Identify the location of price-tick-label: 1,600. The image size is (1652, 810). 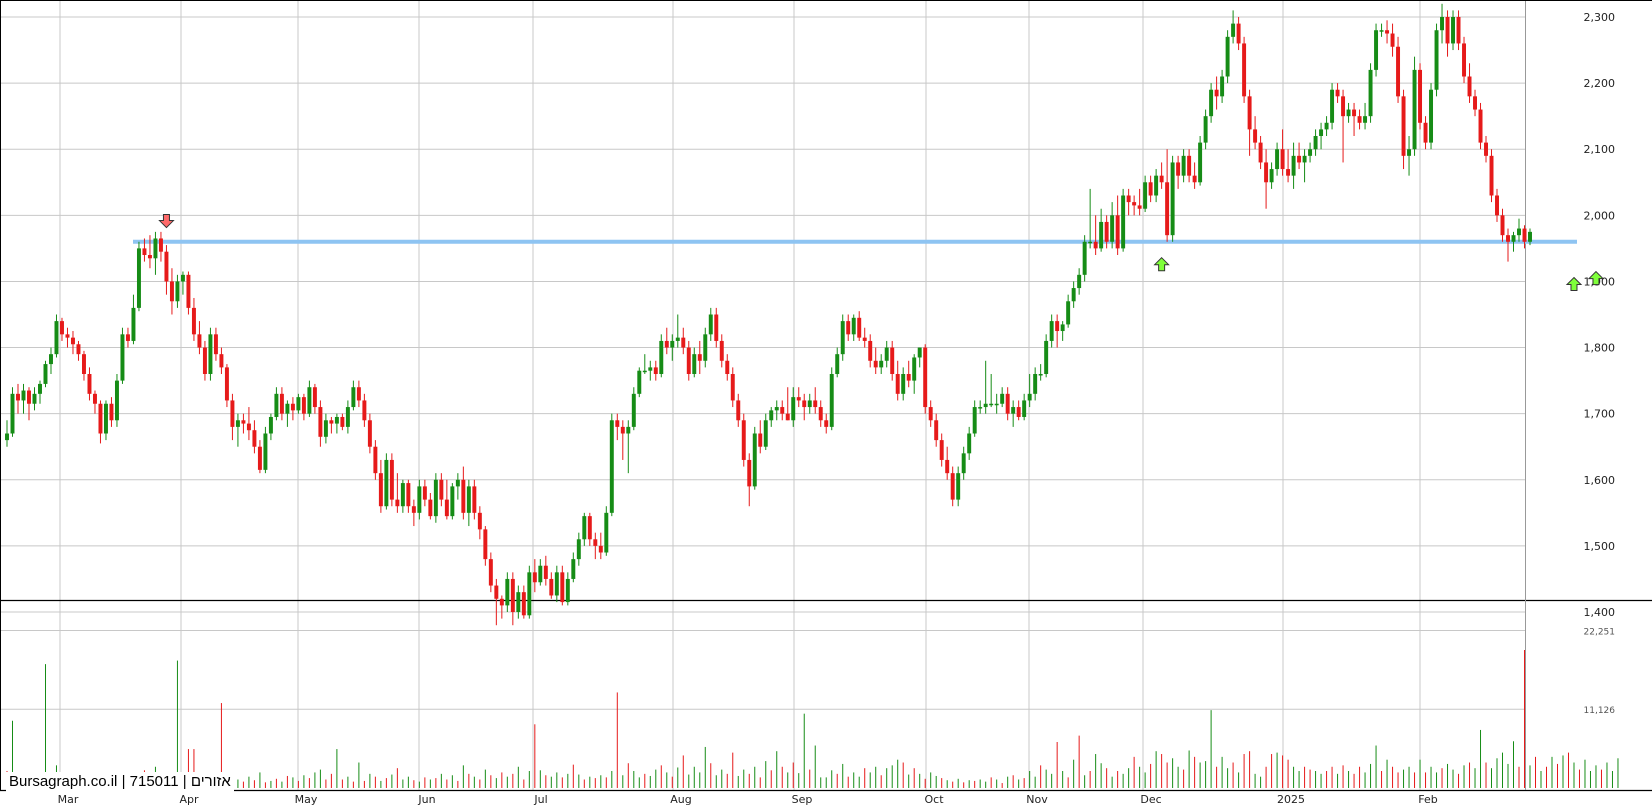
(1600, 480).